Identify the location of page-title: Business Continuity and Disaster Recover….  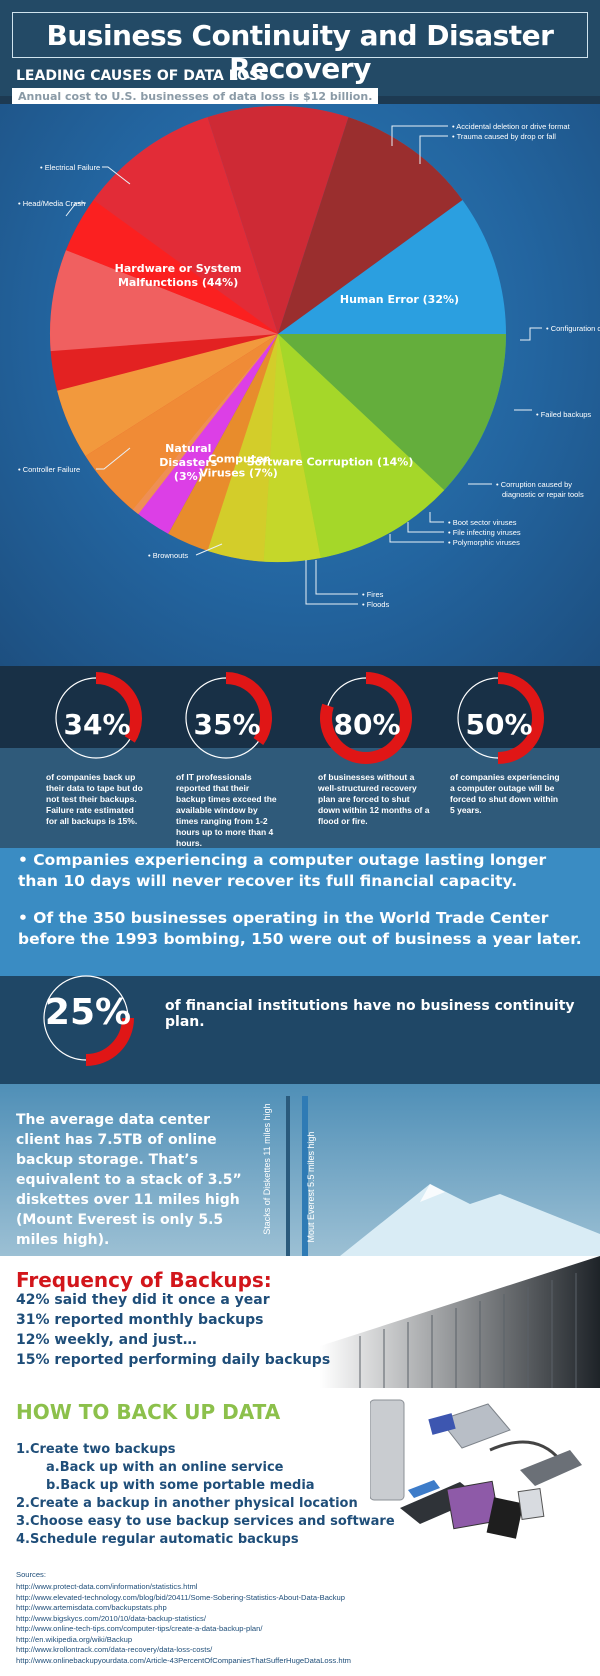
(300, 52).